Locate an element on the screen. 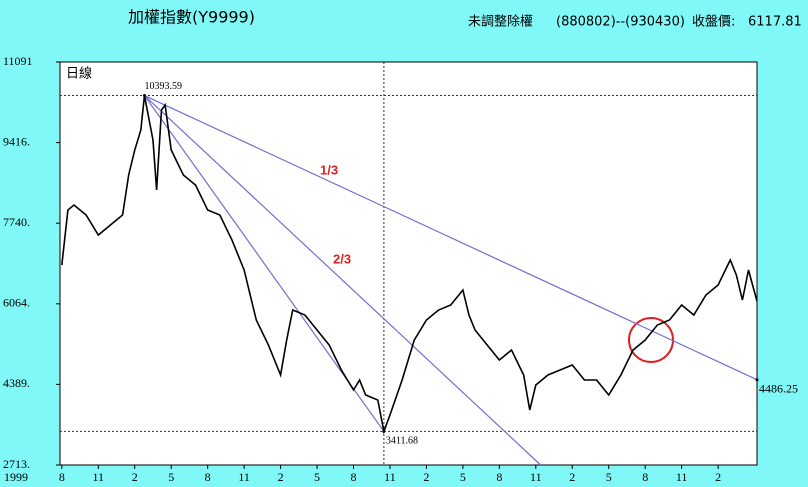  x-year-label: 1999 is located at coordinates (16, 477).